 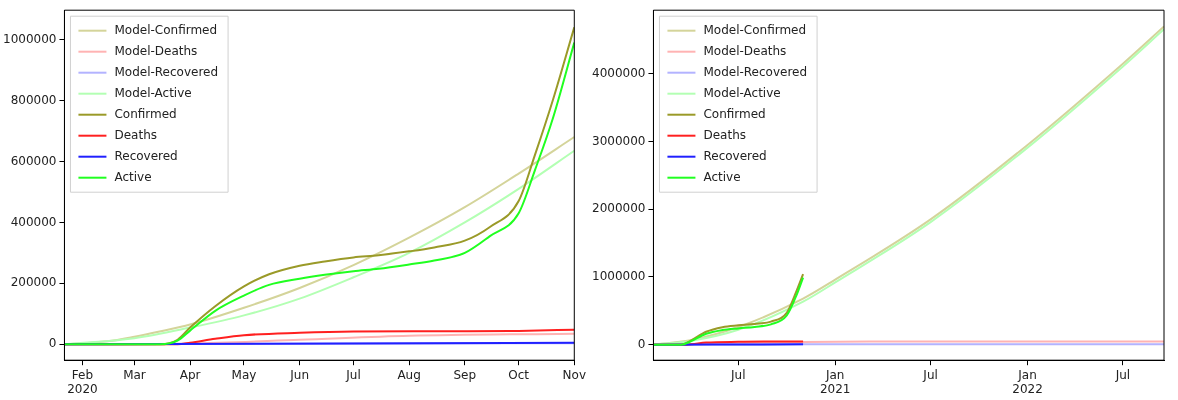 I want to click on x-tick-label: Oct, so click(x=519, y=374).